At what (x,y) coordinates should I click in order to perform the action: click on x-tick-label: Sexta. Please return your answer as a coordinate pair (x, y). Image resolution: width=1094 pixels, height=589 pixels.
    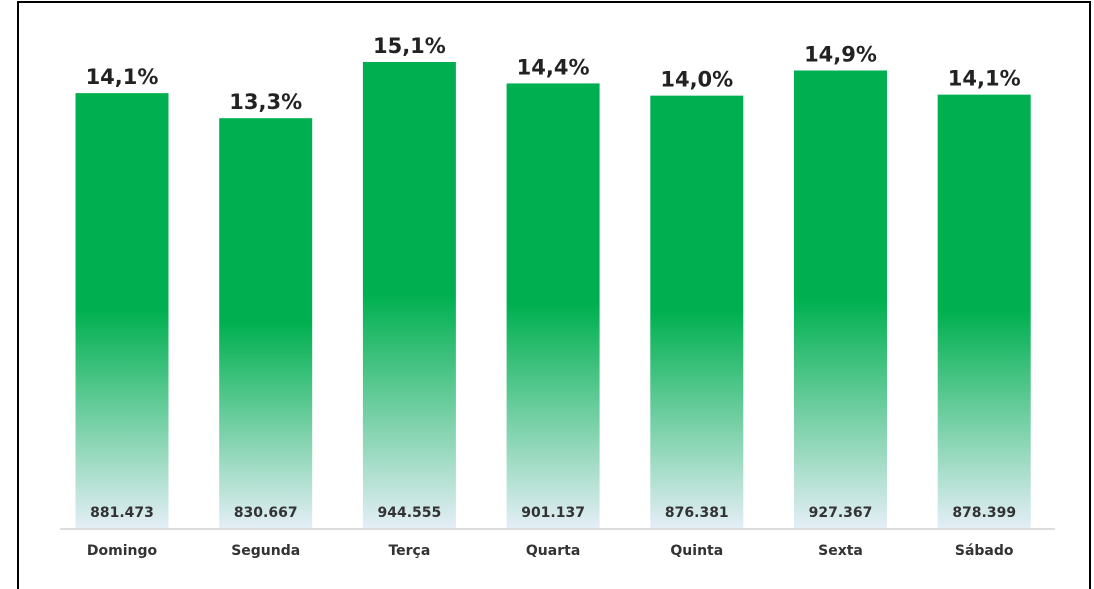
    Looking at the image, I should click on (840, 551).